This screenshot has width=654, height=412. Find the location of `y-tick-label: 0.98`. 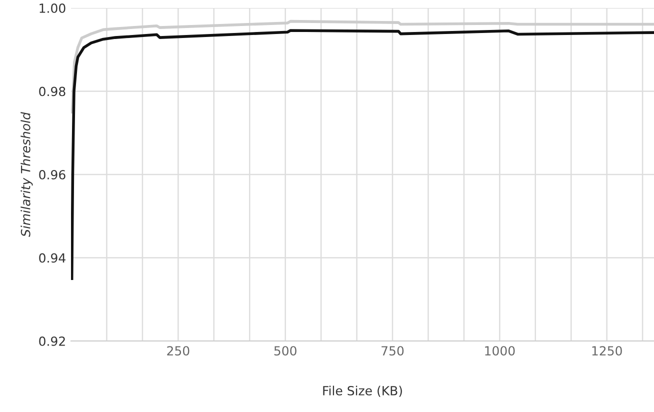

y-tick-label: 0.98 is located at coordinates (52, 91).